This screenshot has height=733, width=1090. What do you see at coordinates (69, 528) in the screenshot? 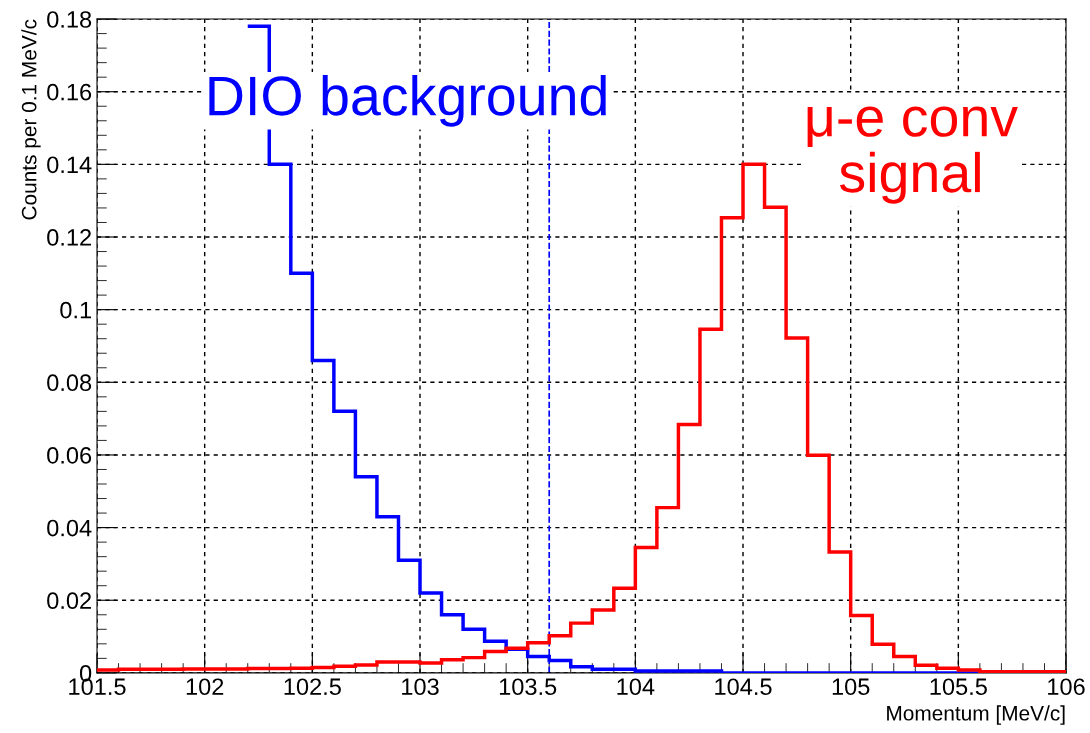
I see `y-tick-label: 0.04` at bounding box center [69, 528].